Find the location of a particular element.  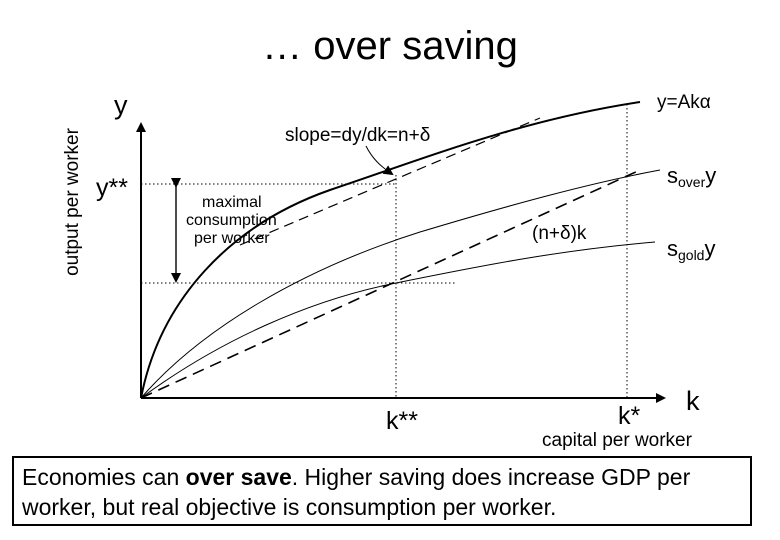

k-star-label: k* is located at coordinates (629, 416).